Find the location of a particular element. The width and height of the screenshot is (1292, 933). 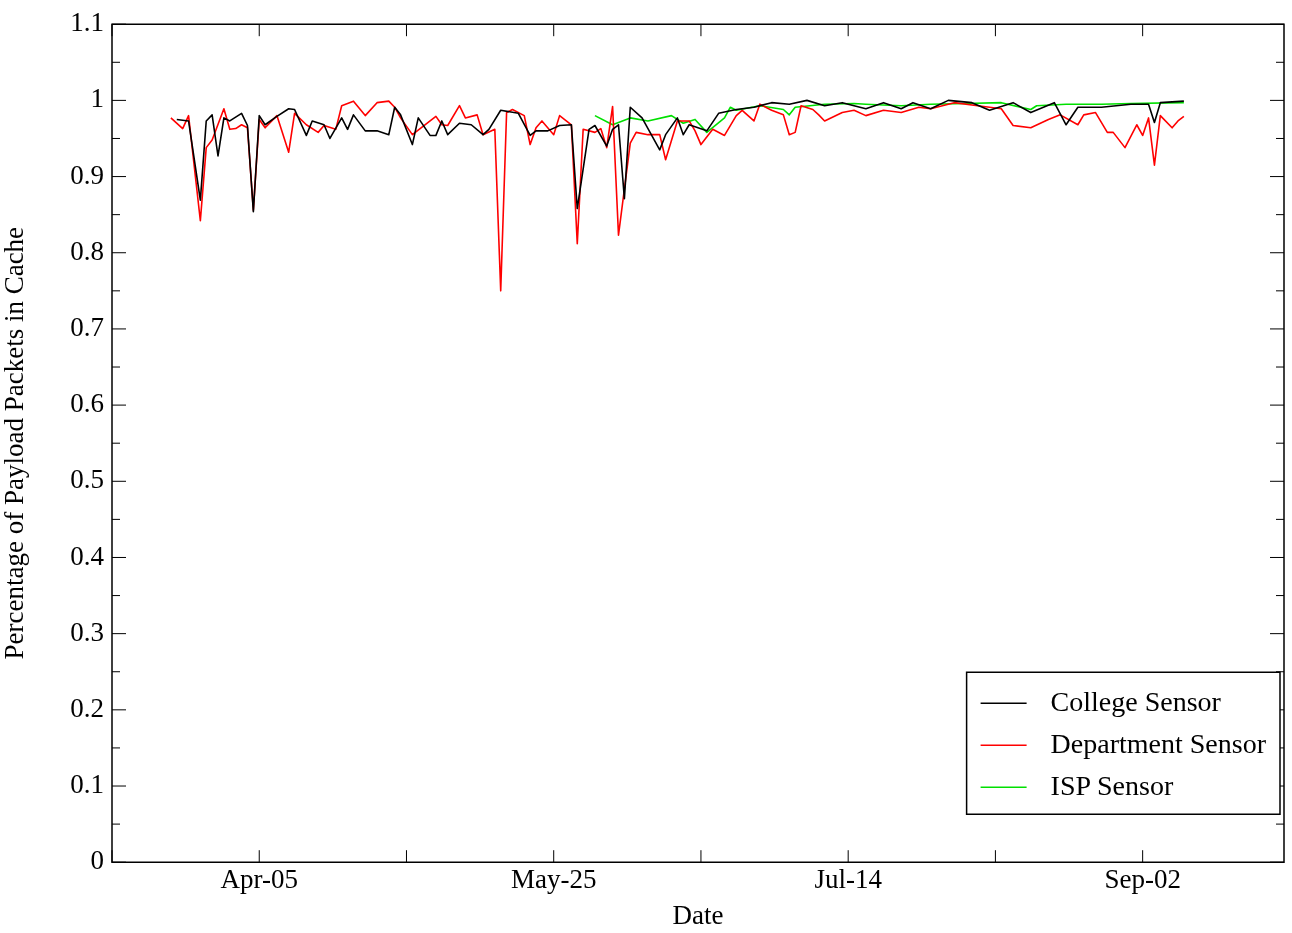

y-axis-title: Percentage of Payload Packets in Cache is located at coordinates (15, 443).